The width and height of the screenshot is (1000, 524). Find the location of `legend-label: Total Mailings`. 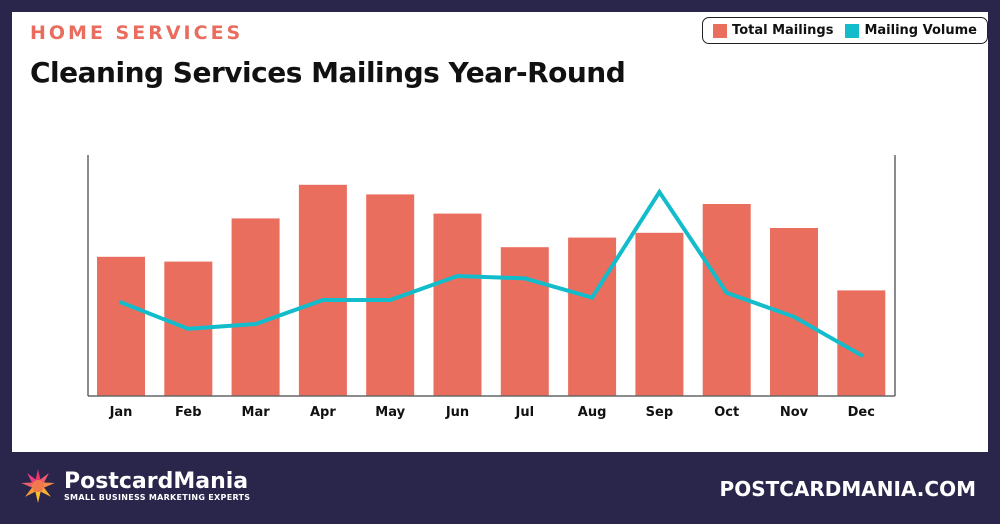

legend-label: Total Mailings is located at coordinates (783, 30).